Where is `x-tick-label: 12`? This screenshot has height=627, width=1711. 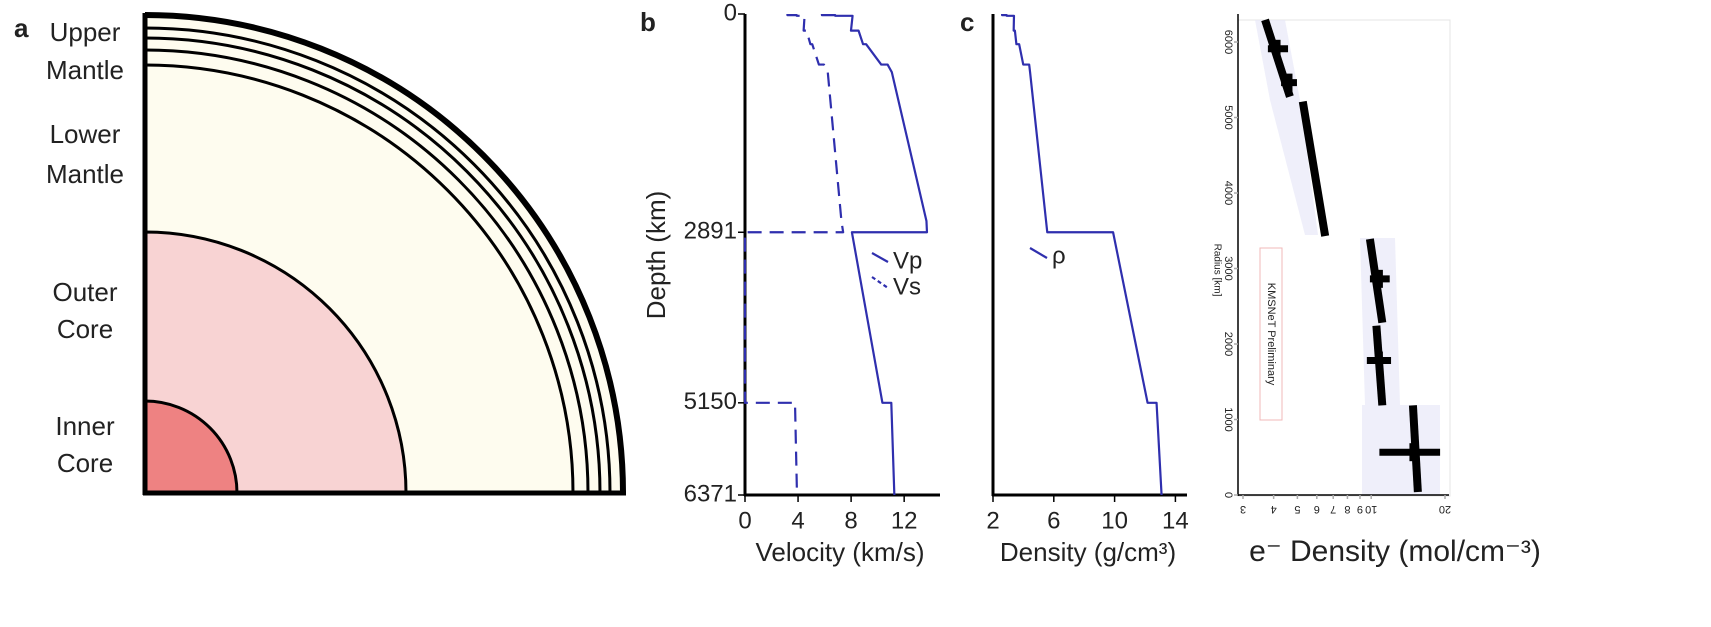
x-tick-label: 12 is located at coordinates (904, 520).